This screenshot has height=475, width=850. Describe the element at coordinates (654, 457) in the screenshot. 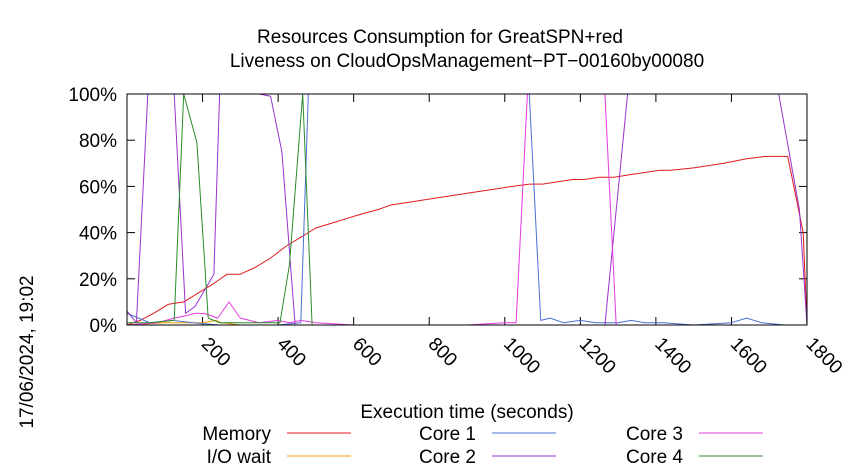

I see `legend-label-core-4: Core 4` at that location.